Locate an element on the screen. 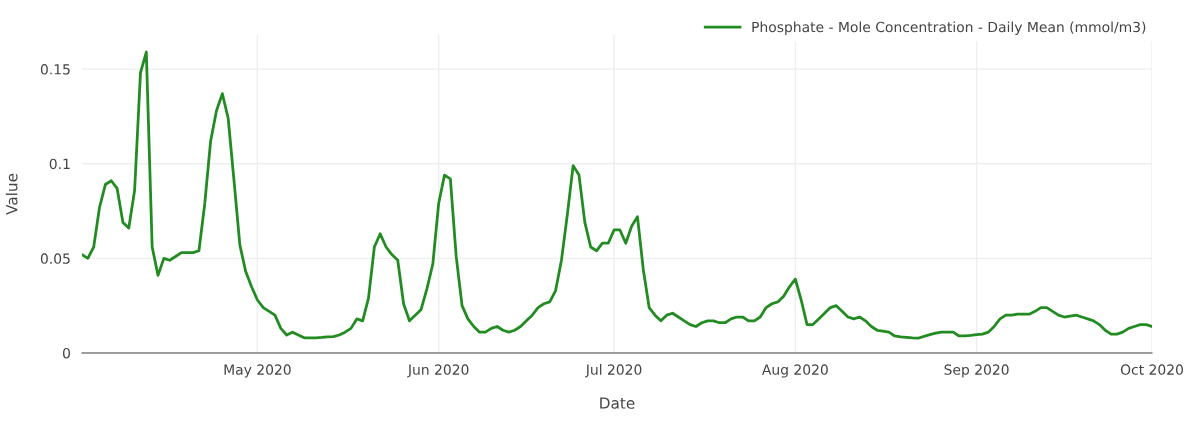 This screenshot has height=447, width=1195. y-tick-label: 0.05 is located at coordinates (55, 258).